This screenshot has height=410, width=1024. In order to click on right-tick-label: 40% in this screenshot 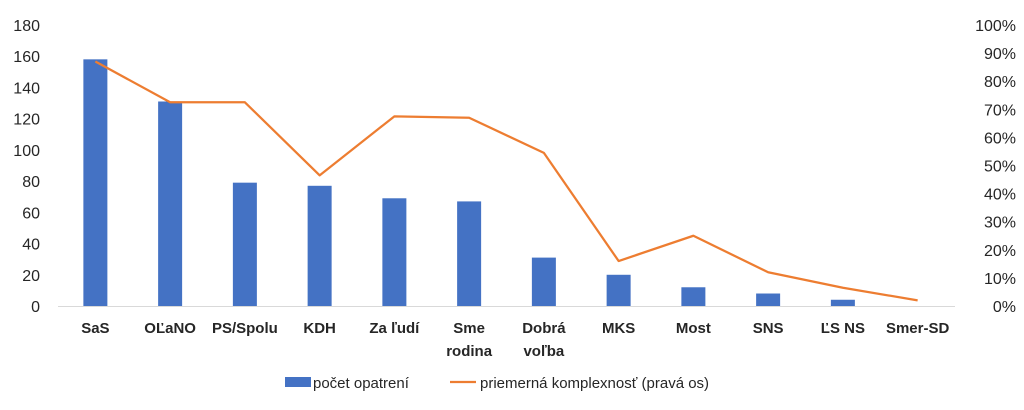, I will do `click(1000, 195)`.